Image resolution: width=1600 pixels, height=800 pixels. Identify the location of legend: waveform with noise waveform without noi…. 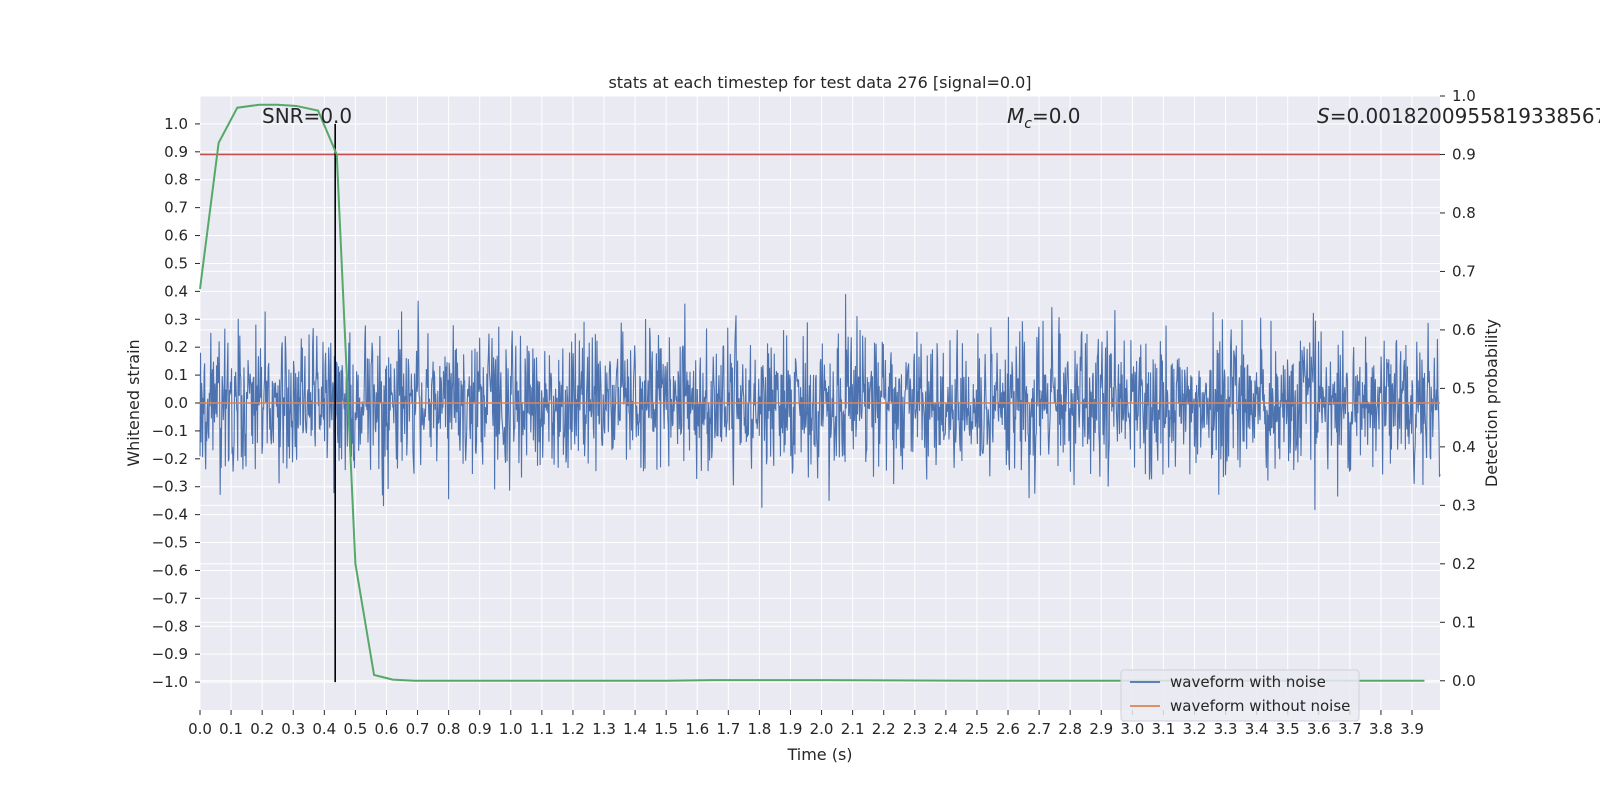
(1240, 695).